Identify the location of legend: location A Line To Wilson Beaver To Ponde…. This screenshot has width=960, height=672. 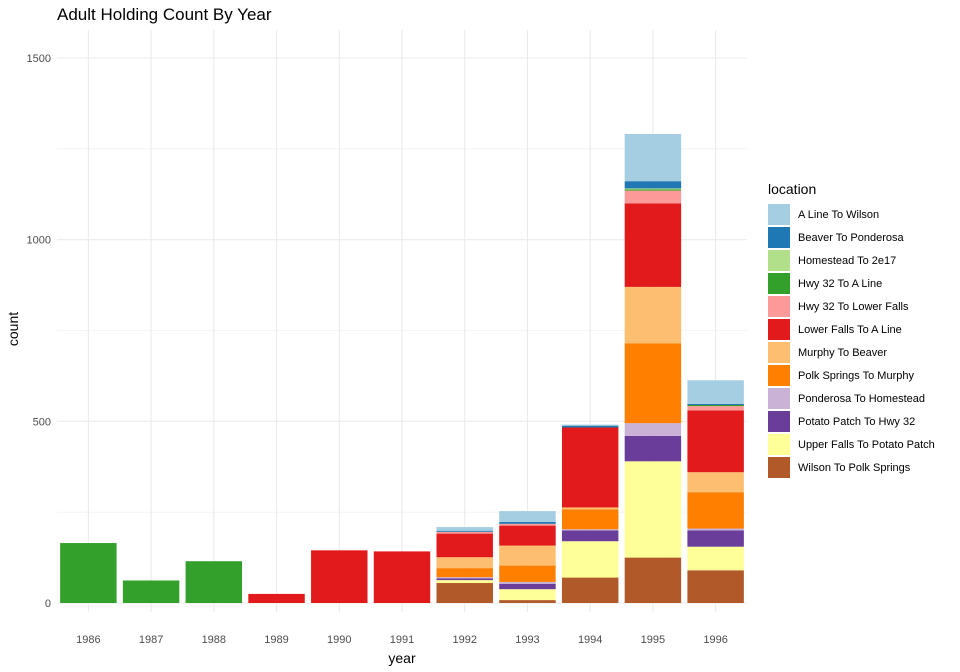
(851, 329).